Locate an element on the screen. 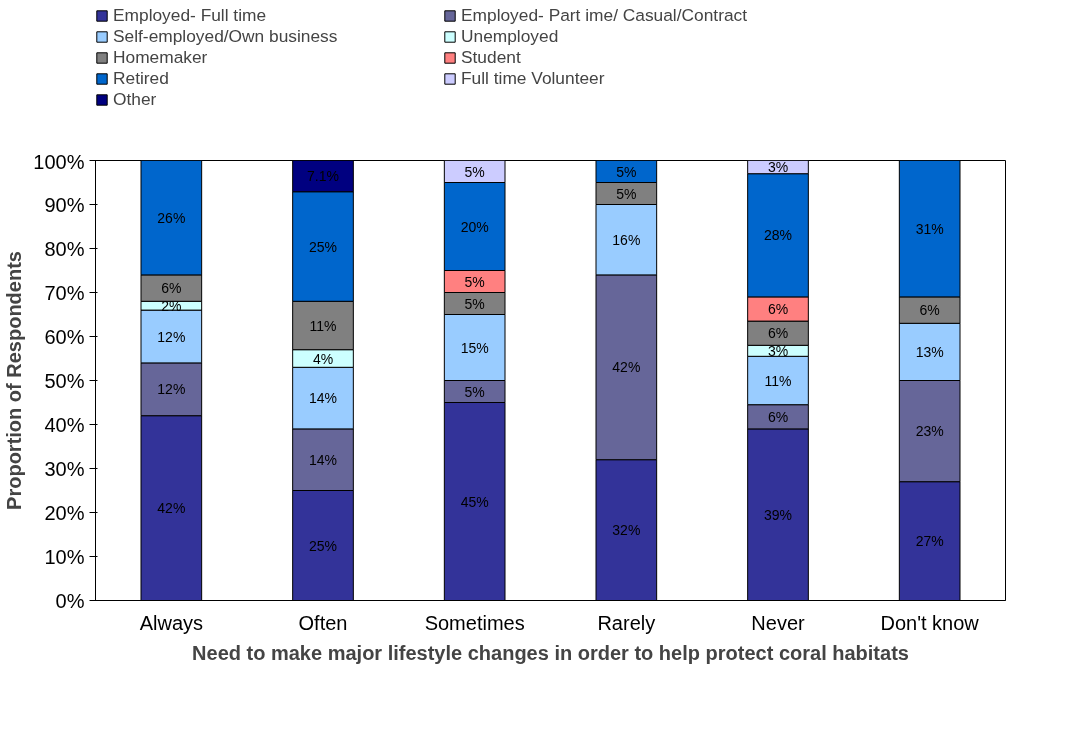  legend-label: Employed- Part ime/ Casual/Contract is located at coordinates (605, 15).